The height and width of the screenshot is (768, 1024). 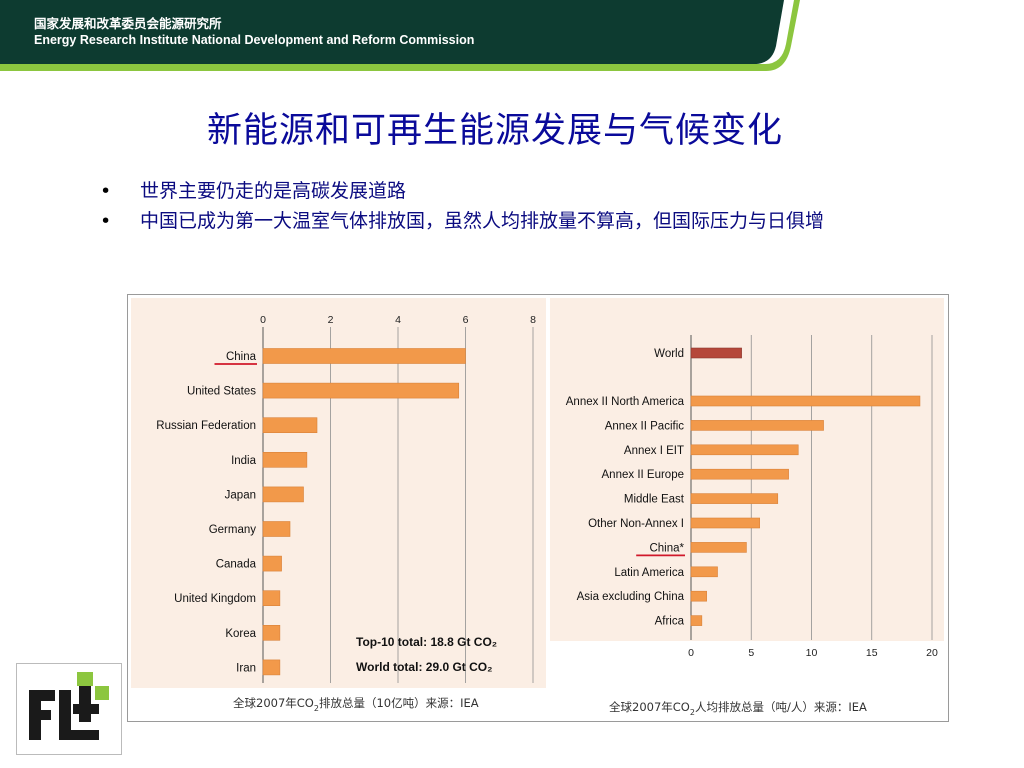 I want to click on header-banner, so click(x=512, y=40).